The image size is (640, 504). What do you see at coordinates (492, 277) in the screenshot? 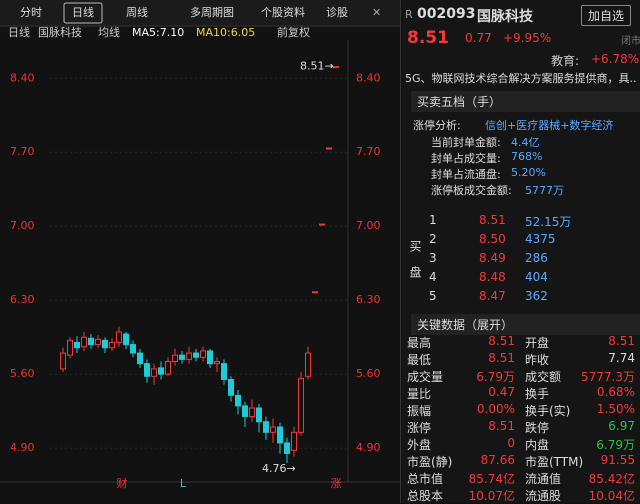
I see `bid-price: 8.48` at bounding box center [492, 277].